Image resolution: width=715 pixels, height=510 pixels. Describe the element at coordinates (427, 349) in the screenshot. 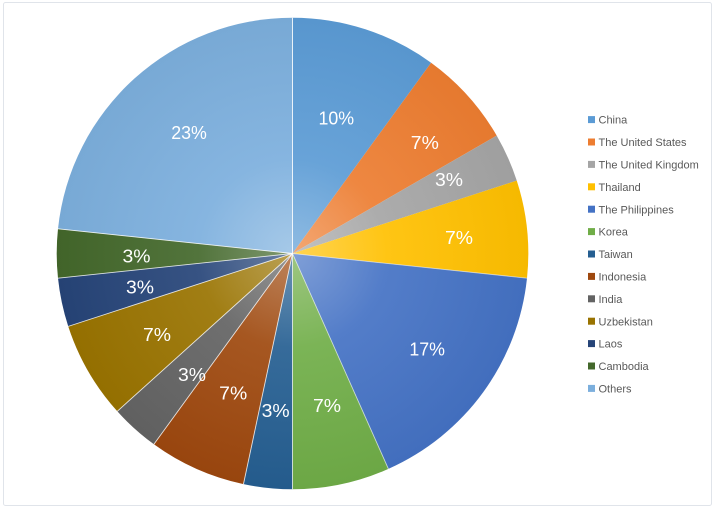

I see `svg-text: 17%` at that location.